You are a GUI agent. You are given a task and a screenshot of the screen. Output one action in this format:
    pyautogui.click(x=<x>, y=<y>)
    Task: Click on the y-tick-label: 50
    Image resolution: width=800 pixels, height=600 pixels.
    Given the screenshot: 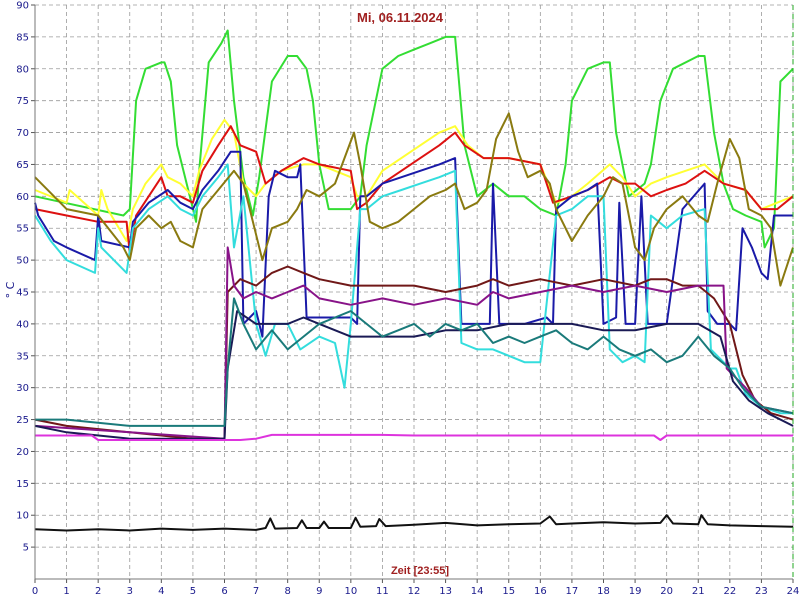 What is the action you would take?
    pyautogui.click(x=22, y=261)
    